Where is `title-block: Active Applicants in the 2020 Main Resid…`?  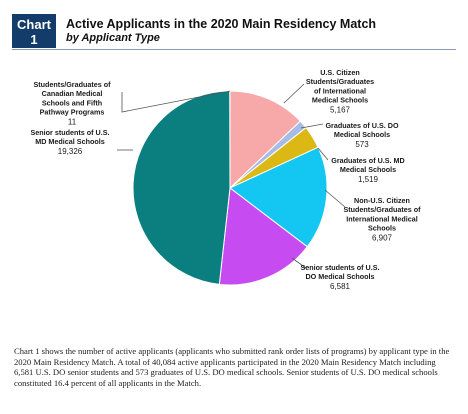
title-block: Active Applicants in the 2020 Main Resid… is located at coordinates (221, 30).